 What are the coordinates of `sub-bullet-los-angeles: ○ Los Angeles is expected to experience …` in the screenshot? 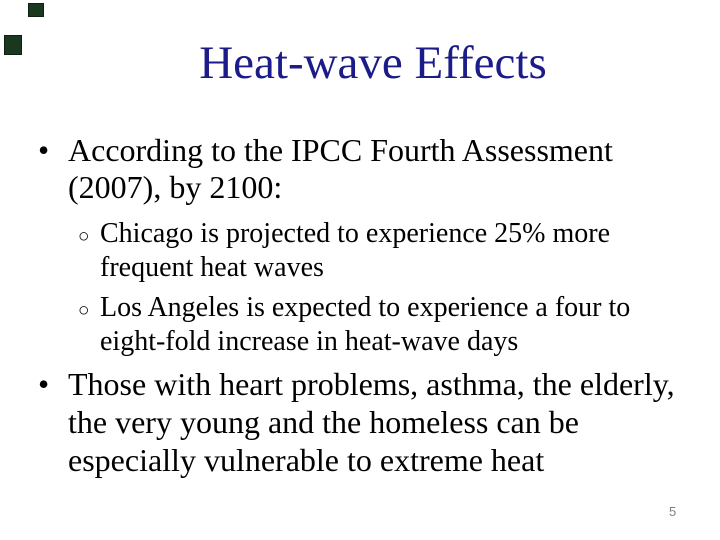 It's located at (370, 325).